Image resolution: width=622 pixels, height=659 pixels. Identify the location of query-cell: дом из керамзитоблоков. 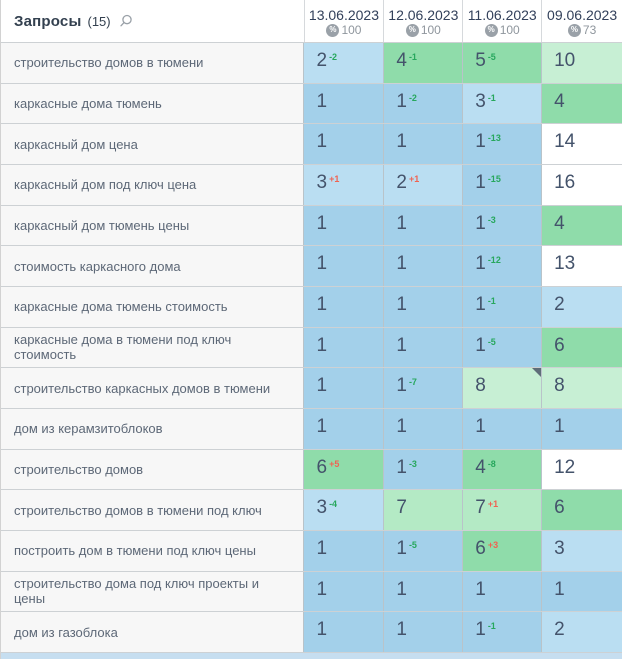
(152, 428).